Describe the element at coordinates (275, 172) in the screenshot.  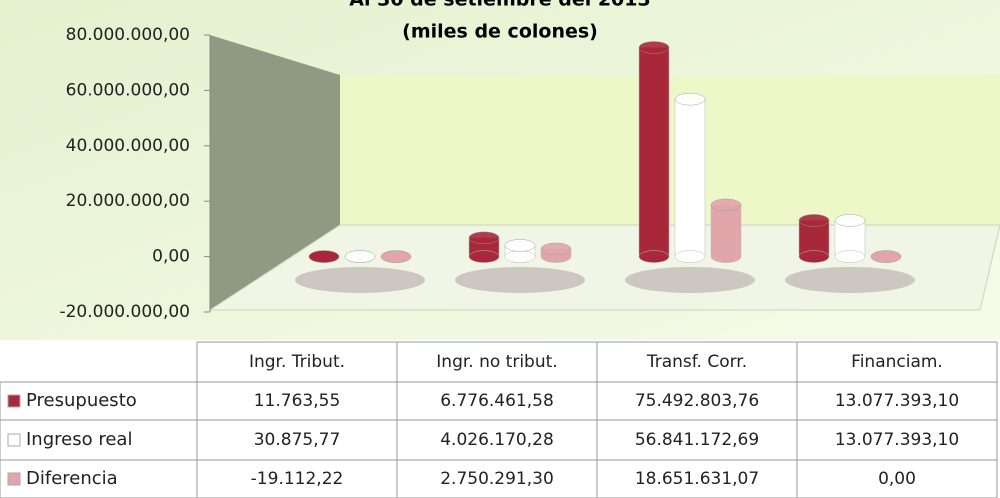
I see `side-wall` at that location.